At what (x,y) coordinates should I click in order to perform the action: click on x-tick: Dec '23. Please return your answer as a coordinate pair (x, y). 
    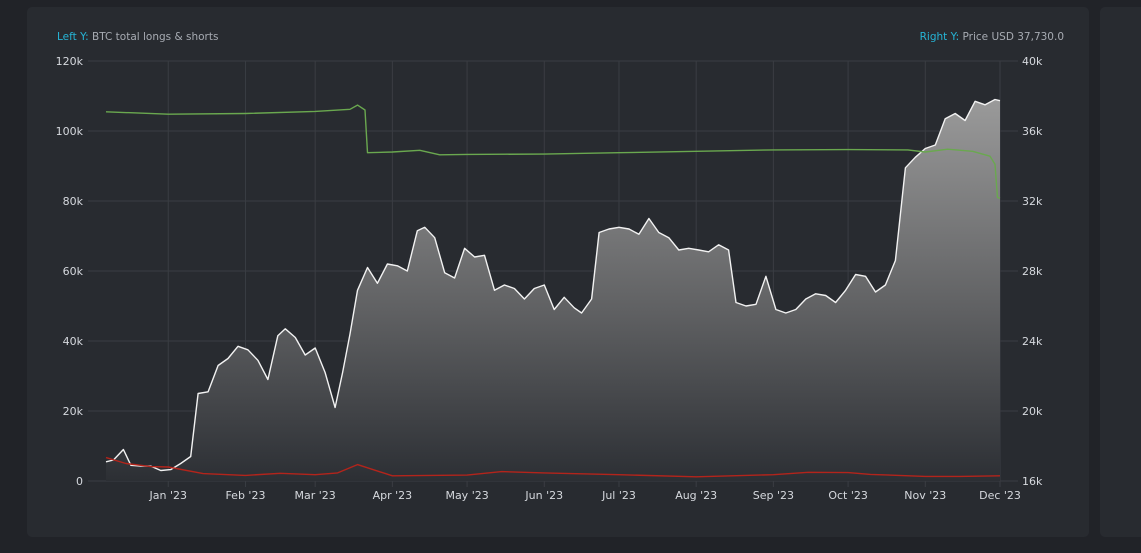
    Looking at the image, I should click on (1000, 495).